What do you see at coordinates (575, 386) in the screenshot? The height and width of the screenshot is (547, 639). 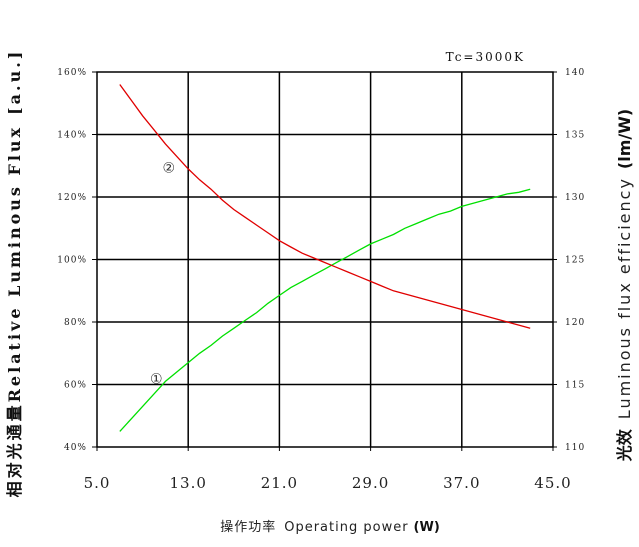 I see `right-tick-label: 115` at bounding box center [575, 386].